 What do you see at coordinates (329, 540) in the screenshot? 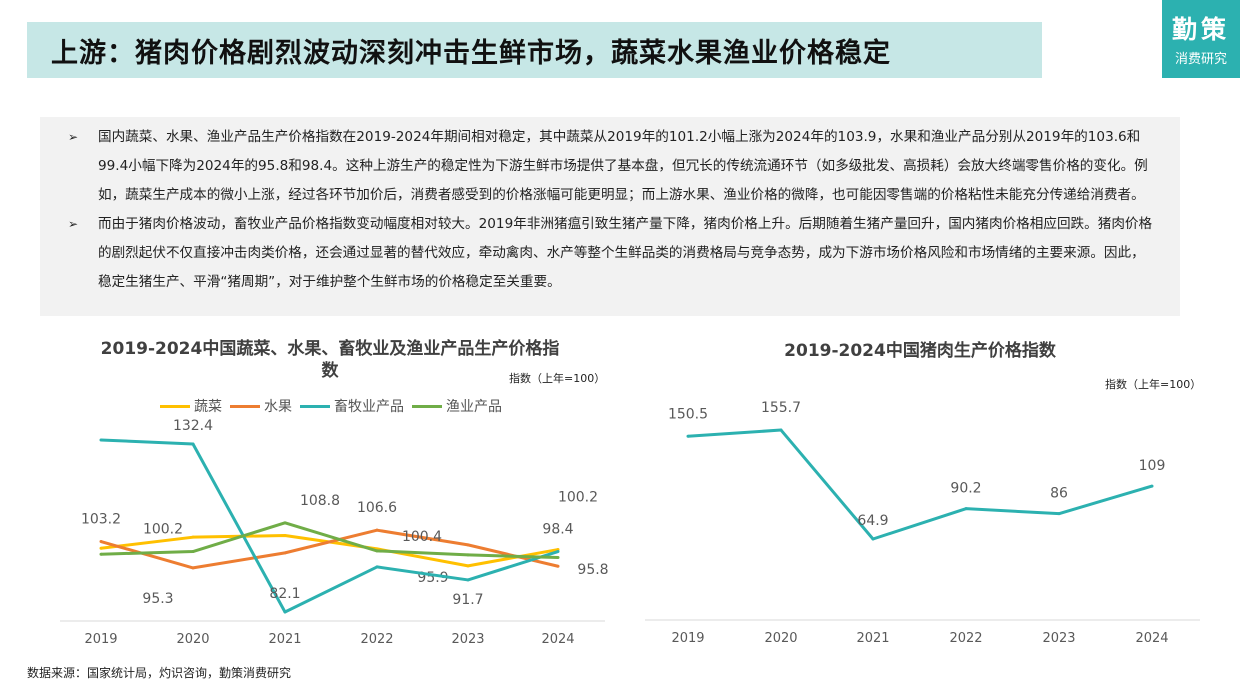
I see `series-line-渔业产品` at bounding box center [329, 540].